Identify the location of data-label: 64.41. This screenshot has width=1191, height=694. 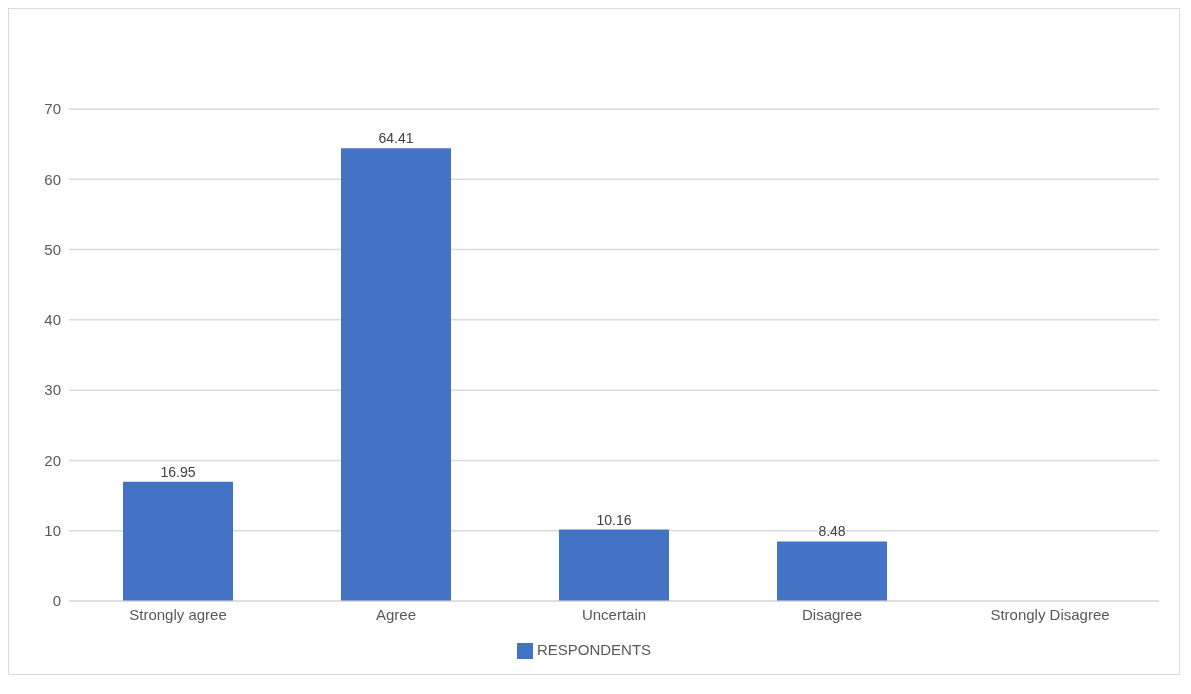
(396, 138).